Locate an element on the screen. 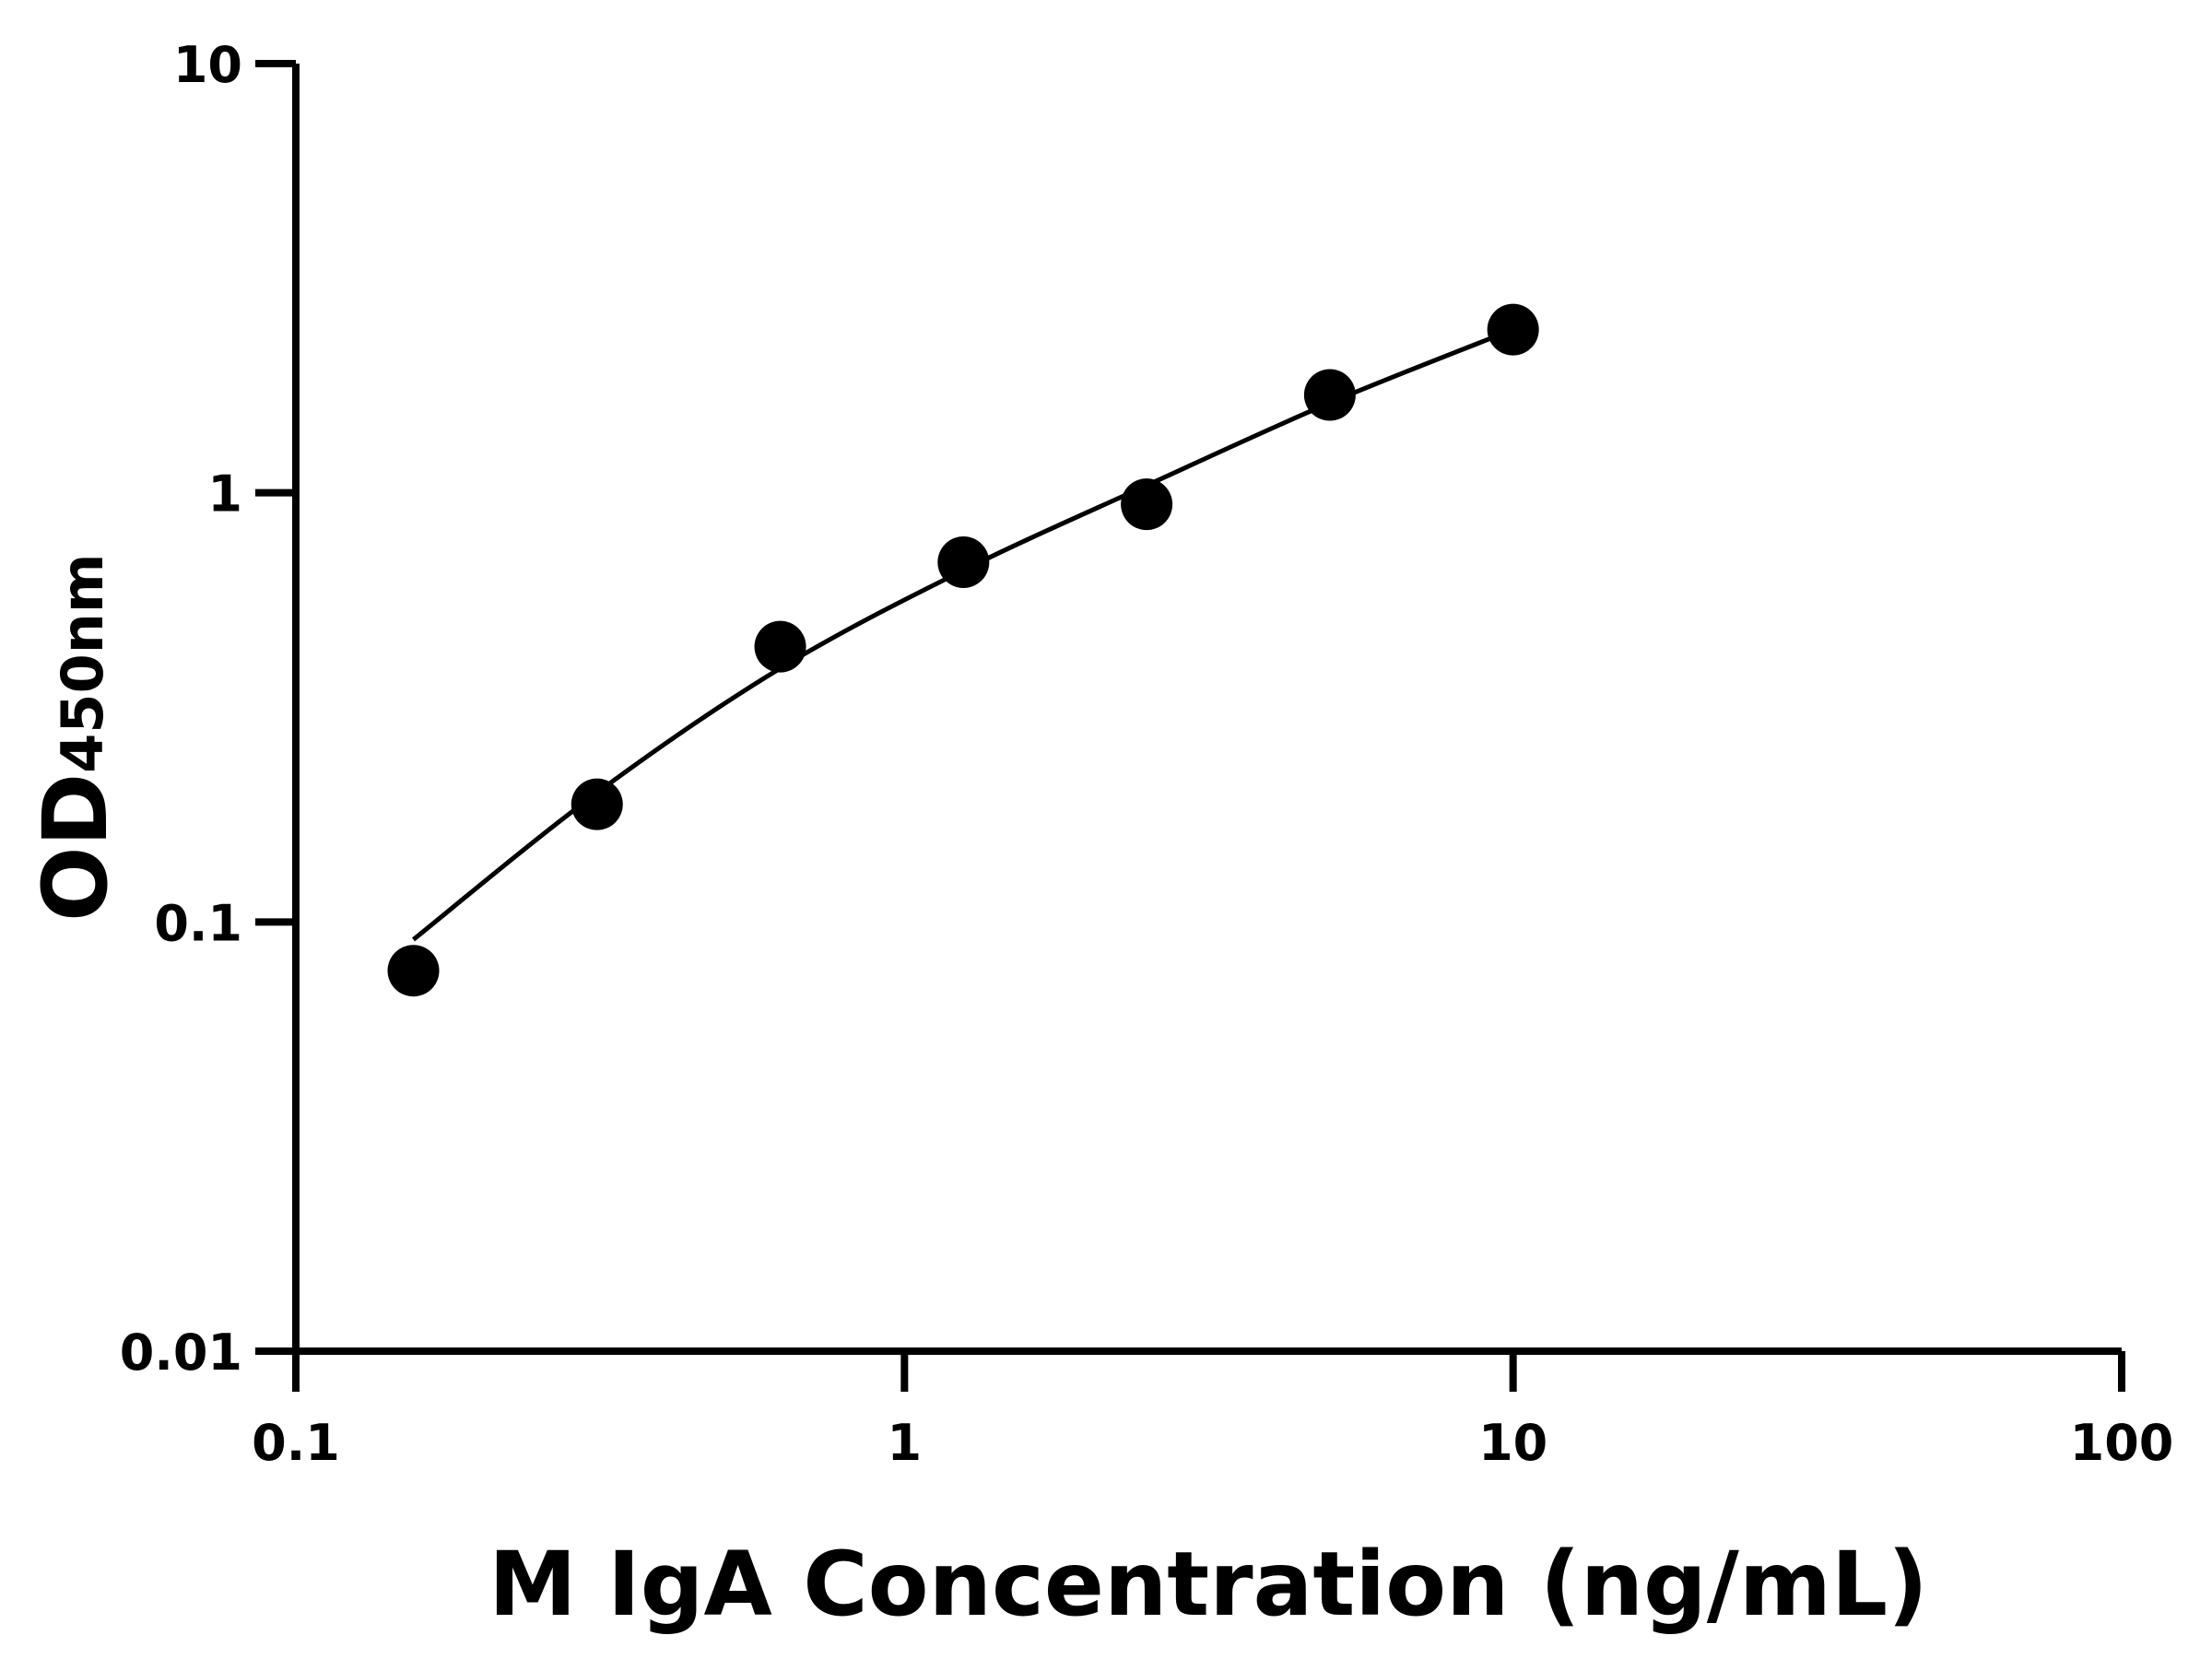 This screenshot has width=2212, height=1659. x-axis-label: M IgA Concentration (ng/mL) is located at coordinates (1208, 1584).